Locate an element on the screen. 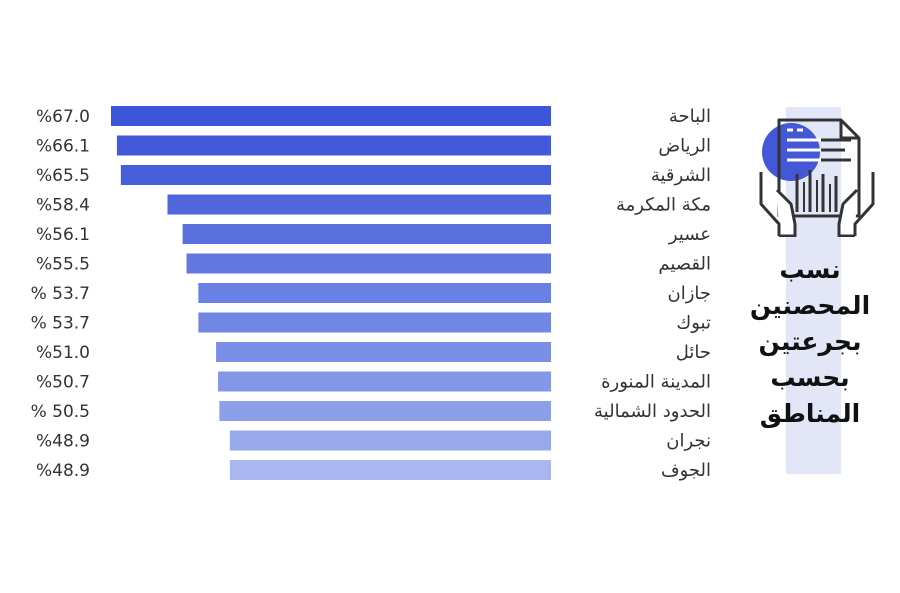 The width and height of the screenshot is (900, 593). document-text-lines-right-icon is located at coordinates (836, 150).